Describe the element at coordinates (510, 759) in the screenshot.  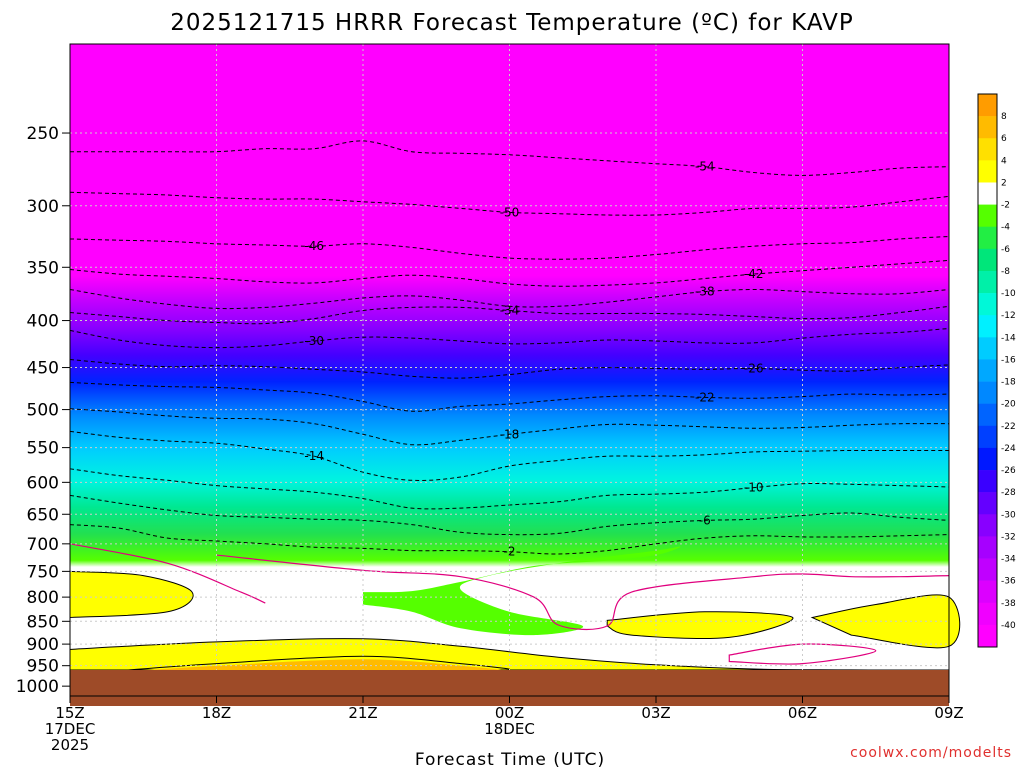
I see `x-axis-label: Forecast Time (UTC)` at that location.